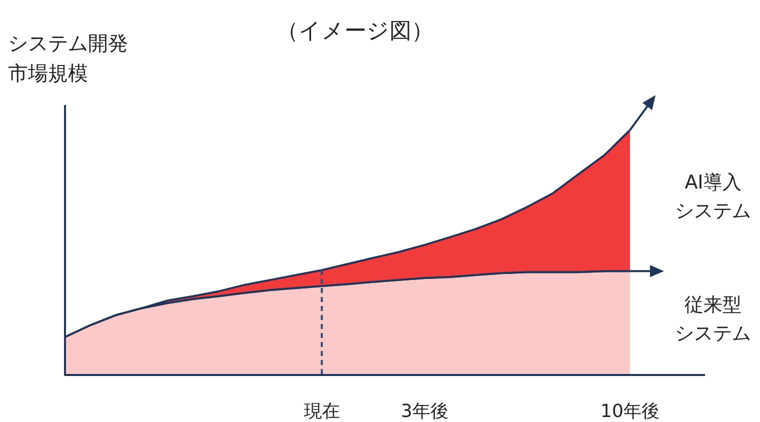 Image resolution: width=760 pixels, height=422 pixels. What do you see at coordinates (424, 411) in the screenshot?
I see `x-tick-label: 3年後` at bounding box center [424, 411].